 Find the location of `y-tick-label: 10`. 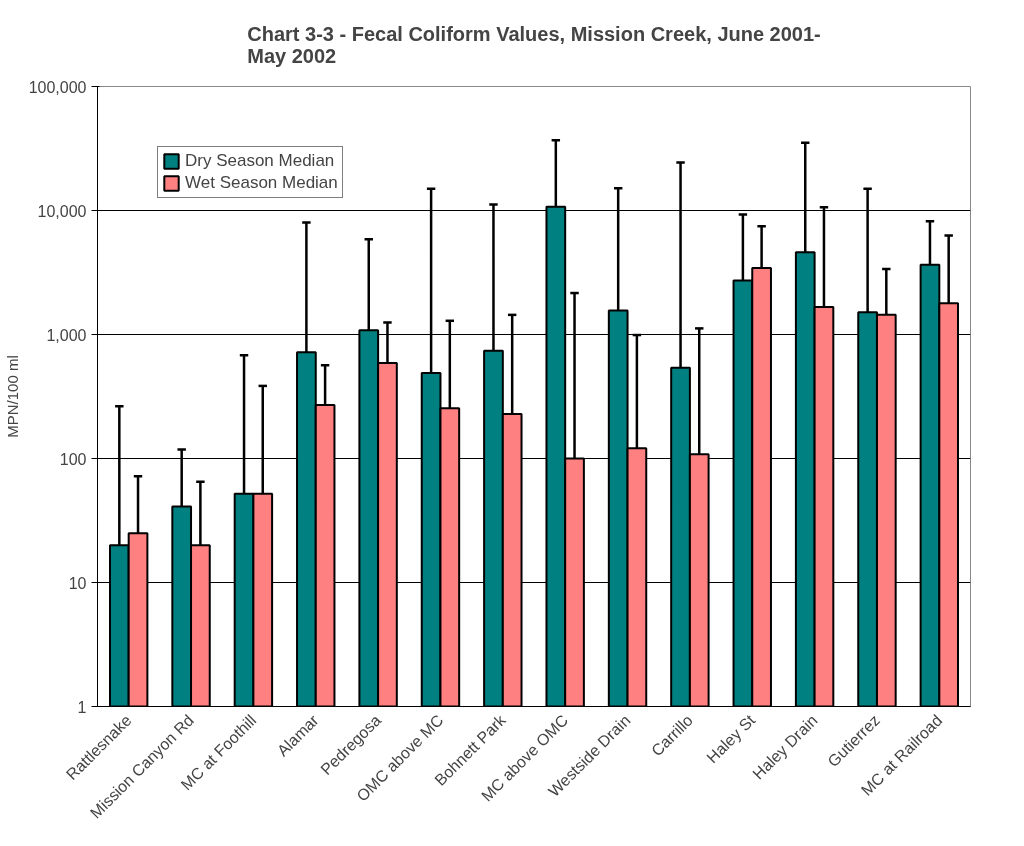

y-tick-label: 10 is located at coordinates (77, 583).